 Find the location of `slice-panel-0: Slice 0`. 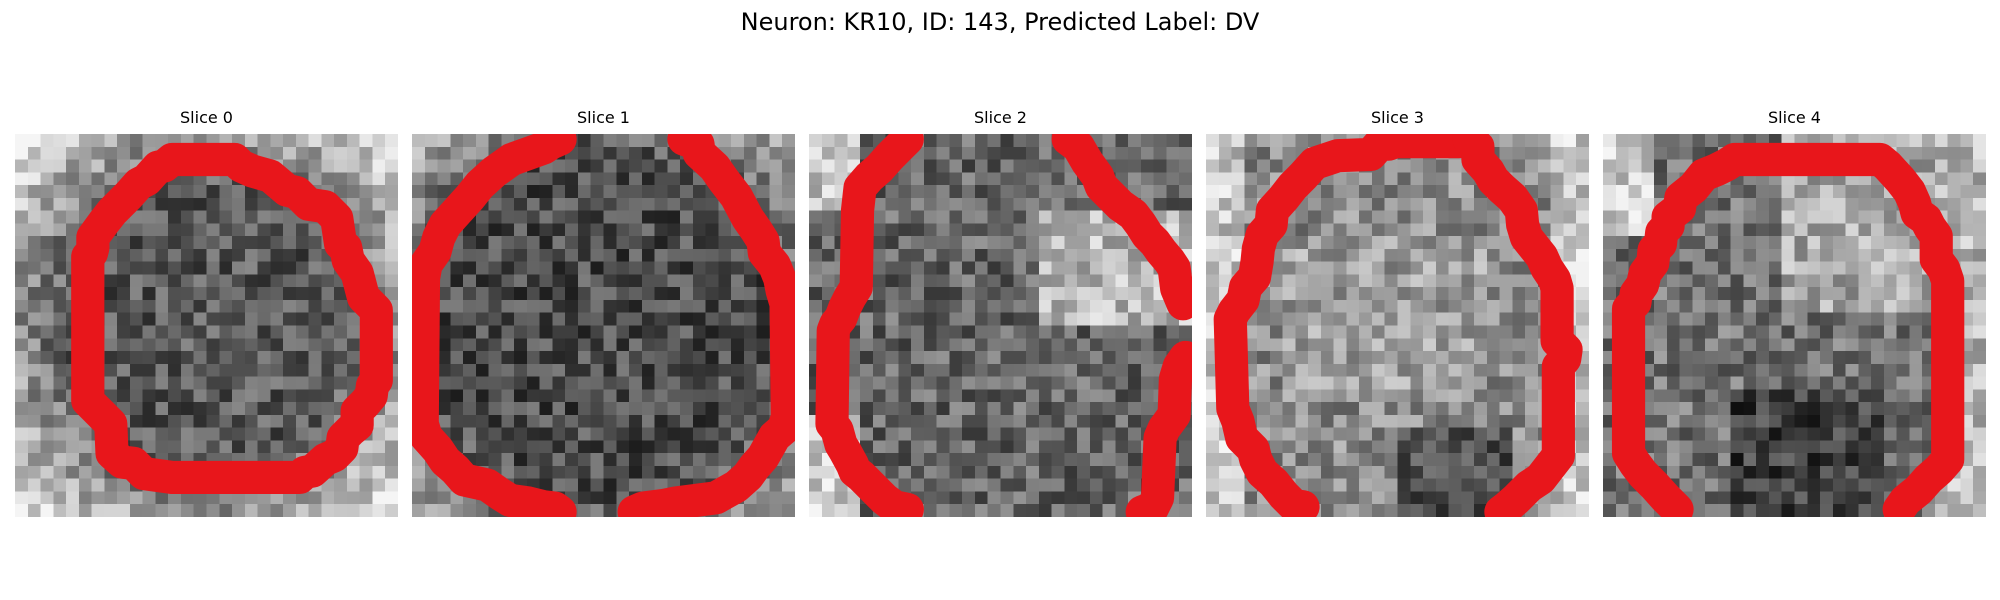

slice-panel-0: Slice 0 is located at coordinates (206, 311).